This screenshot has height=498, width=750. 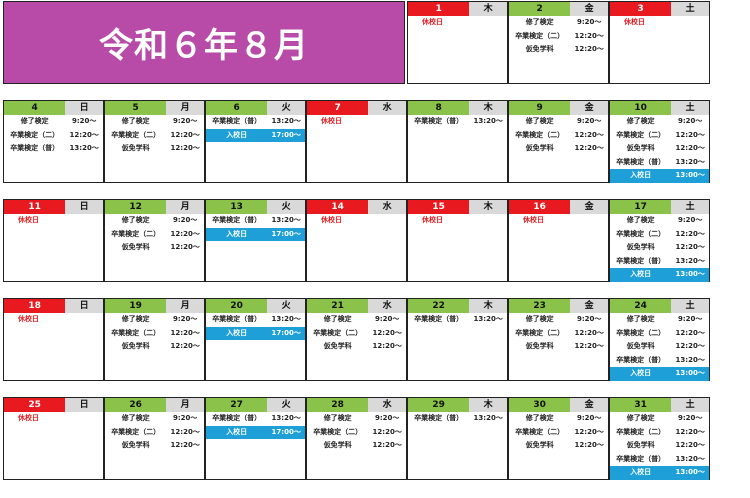 I want to click on day-number: 23, so click(x=540, y=306).